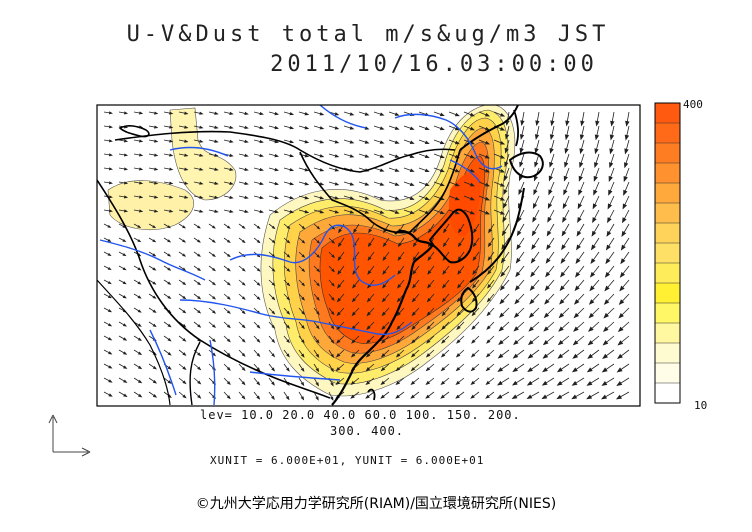 The height and width of the screenshot is (532, 752). What do you see at coordinates (526, 165) in the screenshot?
I see `coastline-hokkaido` at bounding box center [526, 165].